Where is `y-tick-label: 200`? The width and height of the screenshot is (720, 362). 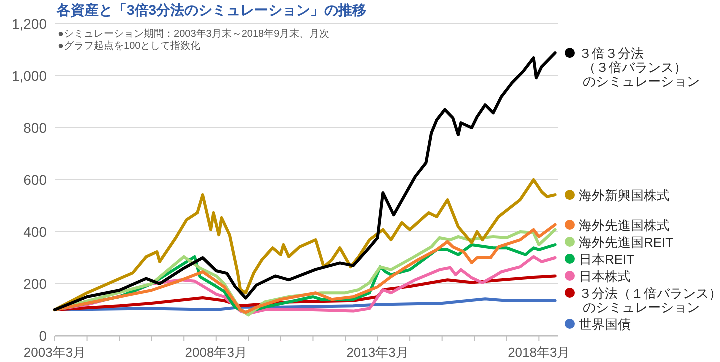 y-tick-label: 200 is located at coordinates (36, 284).